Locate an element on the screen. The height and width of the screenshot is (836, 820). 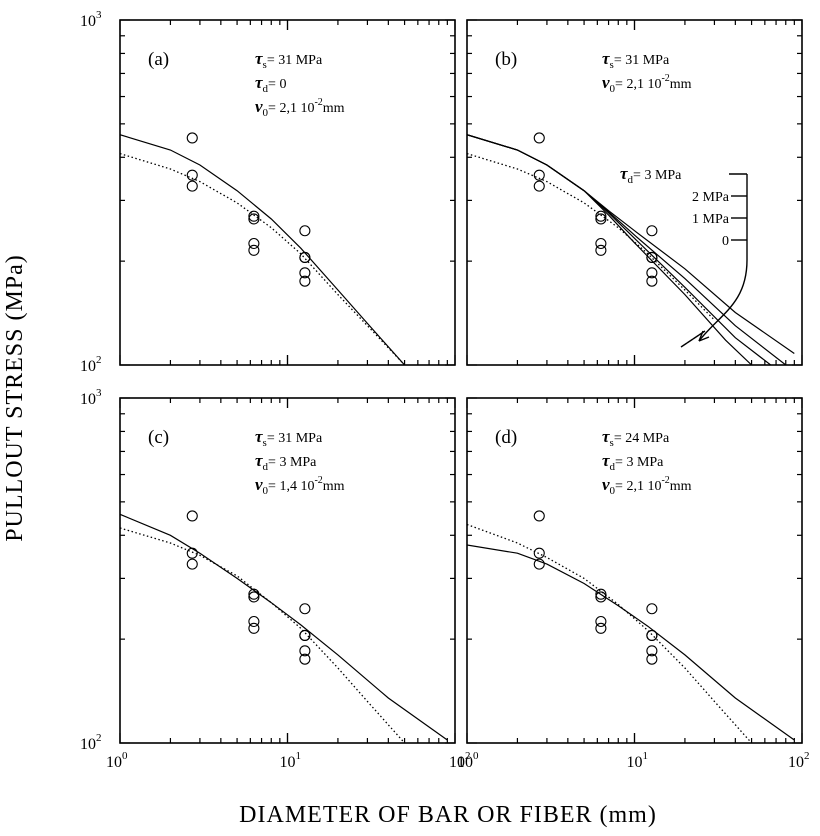
parameter-label: τs= 24 MPa is located at coordinates (636, 438).